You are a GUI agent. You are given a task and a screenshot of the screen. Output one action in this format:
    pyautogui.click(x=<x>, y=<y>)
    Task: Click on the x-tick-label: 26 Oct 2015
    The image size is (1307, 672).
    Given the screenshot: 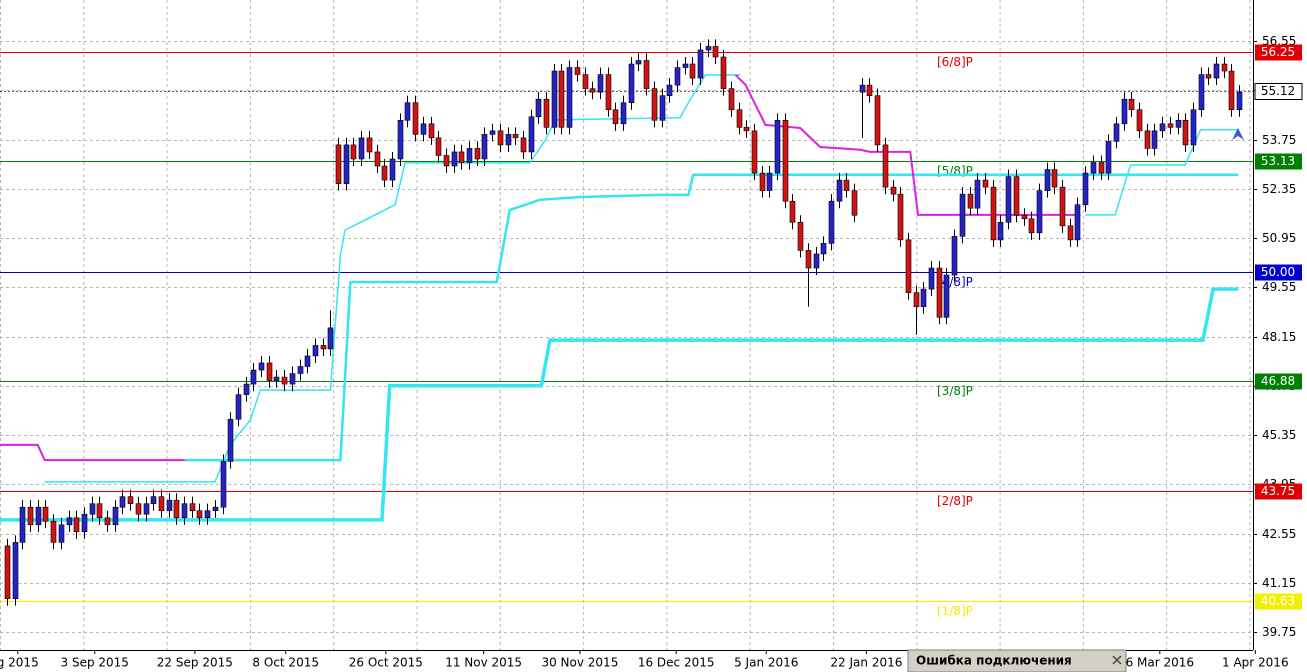 What is the action you would take?
    pyautogui.click(x=386, y=663)
    